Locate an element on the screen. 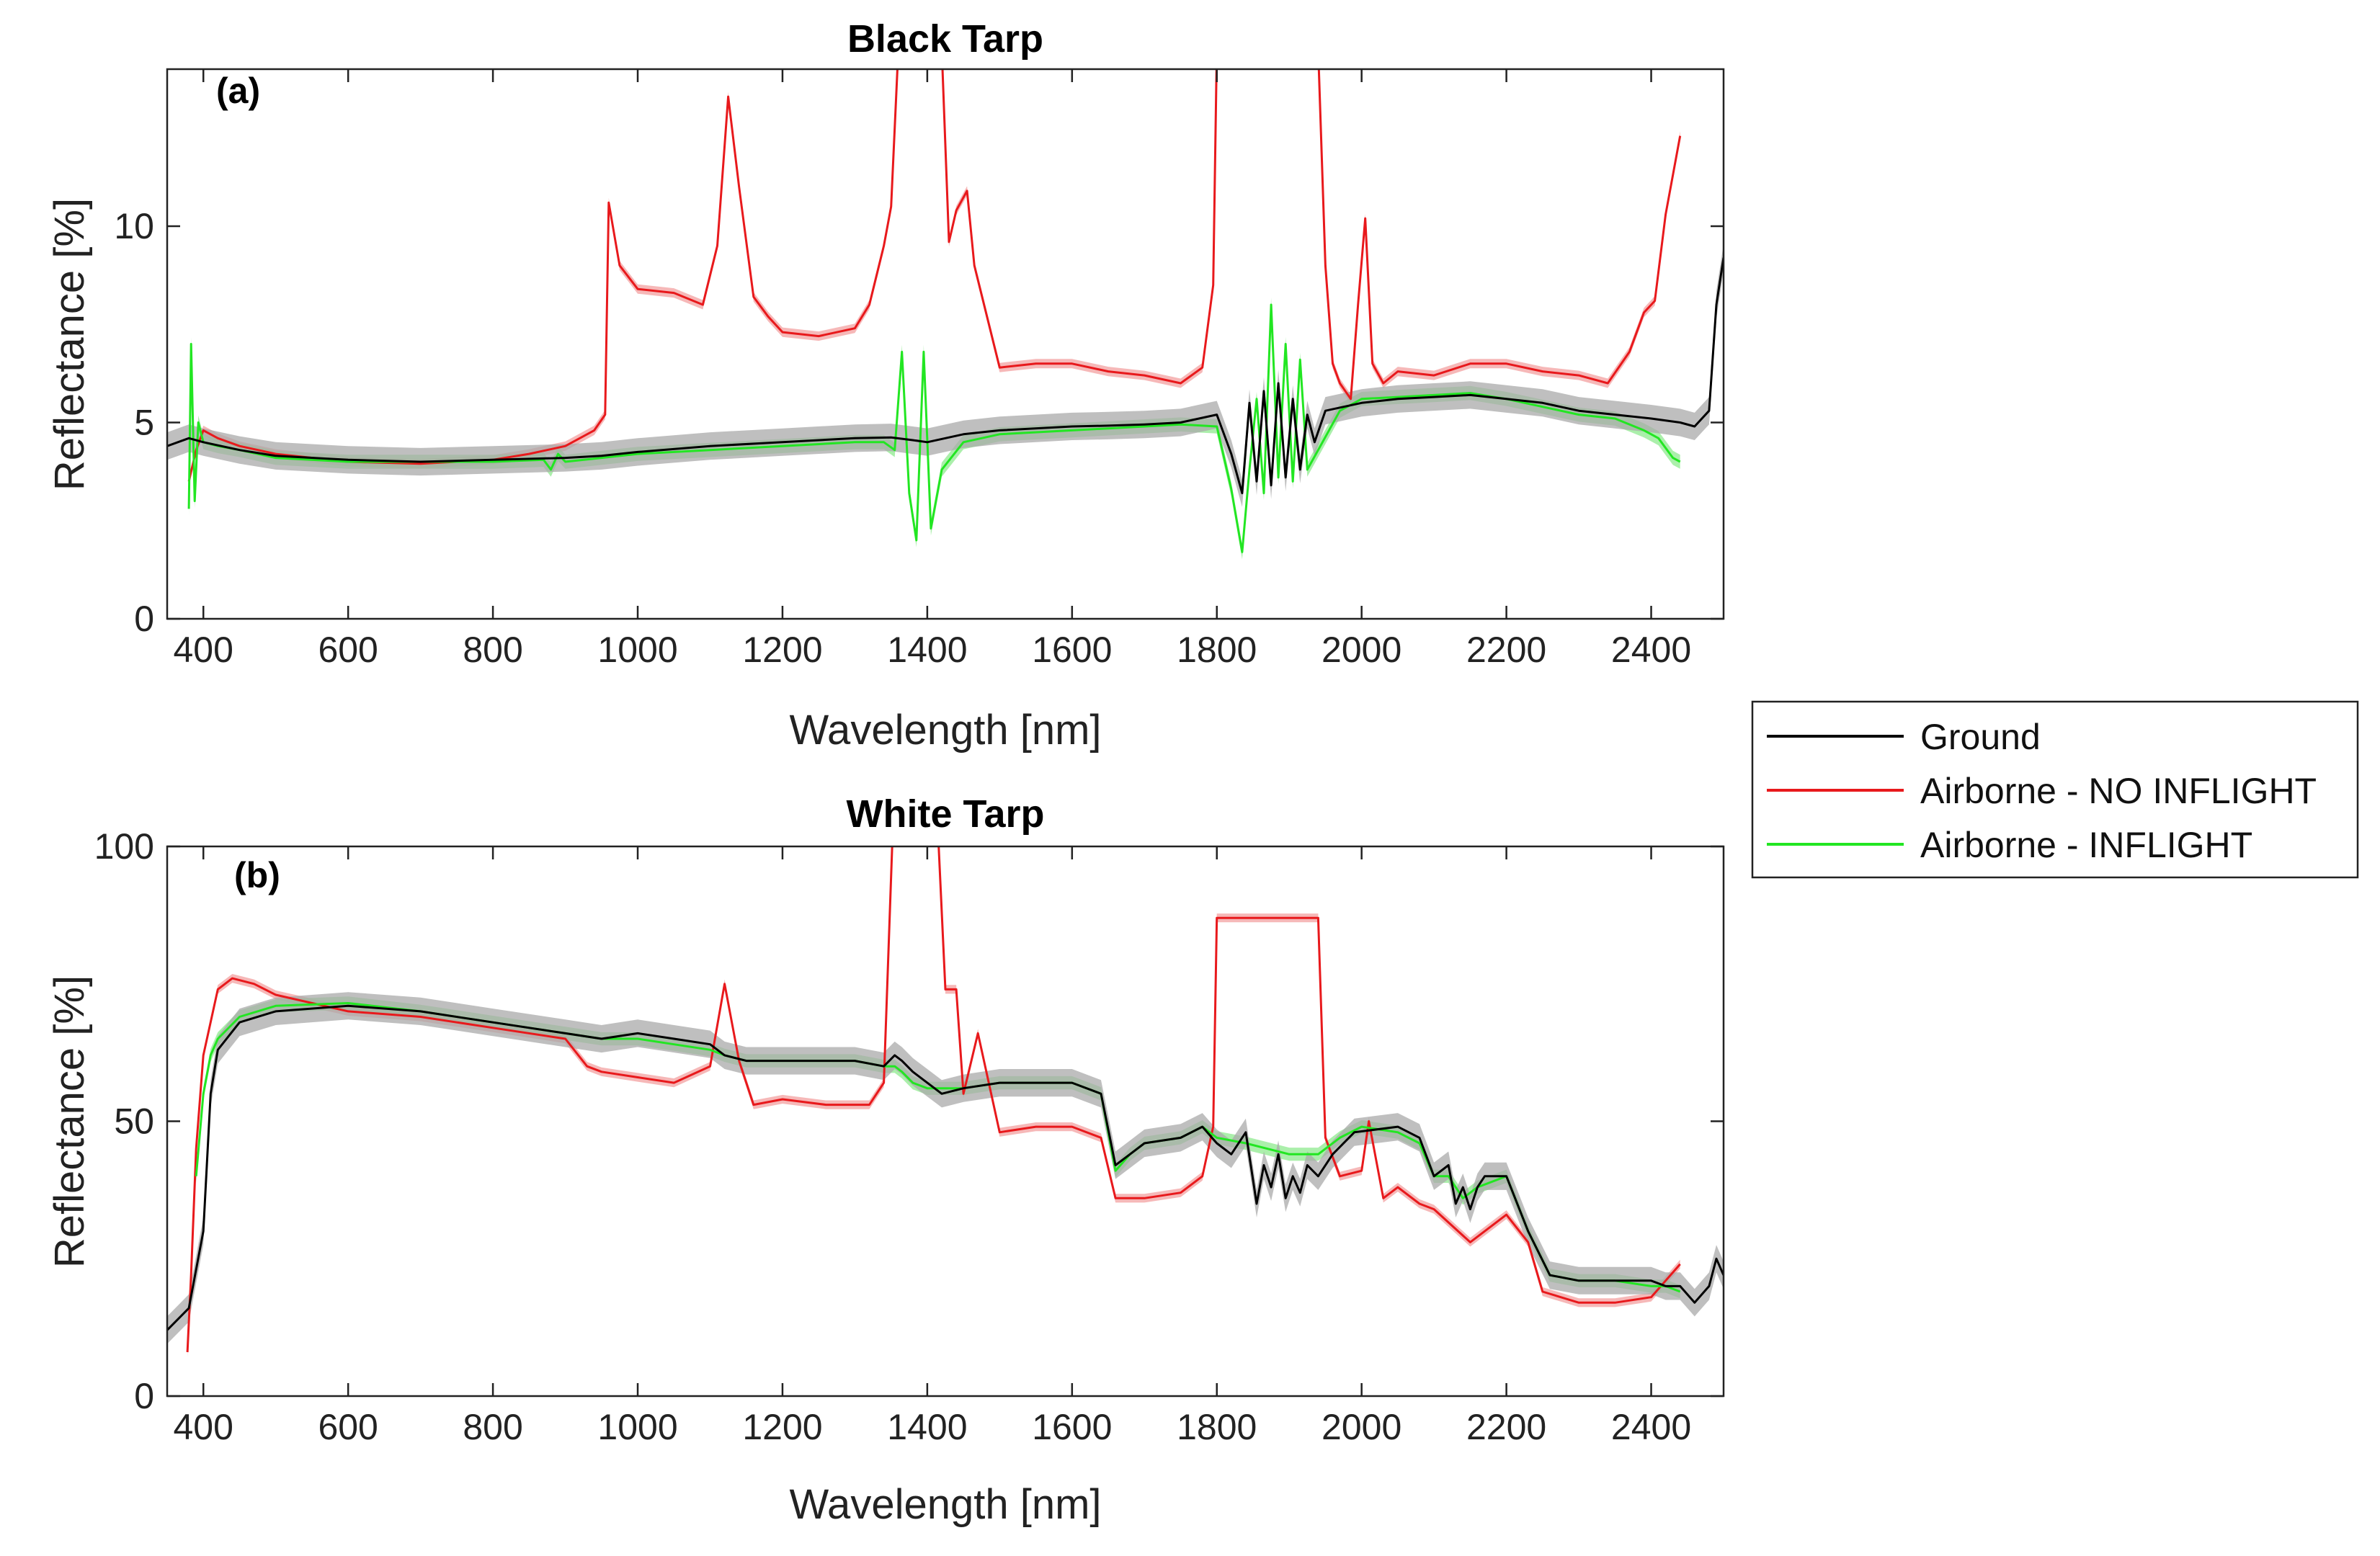  chart-a-title: Black Tarp is located at coordinates (945, 39).